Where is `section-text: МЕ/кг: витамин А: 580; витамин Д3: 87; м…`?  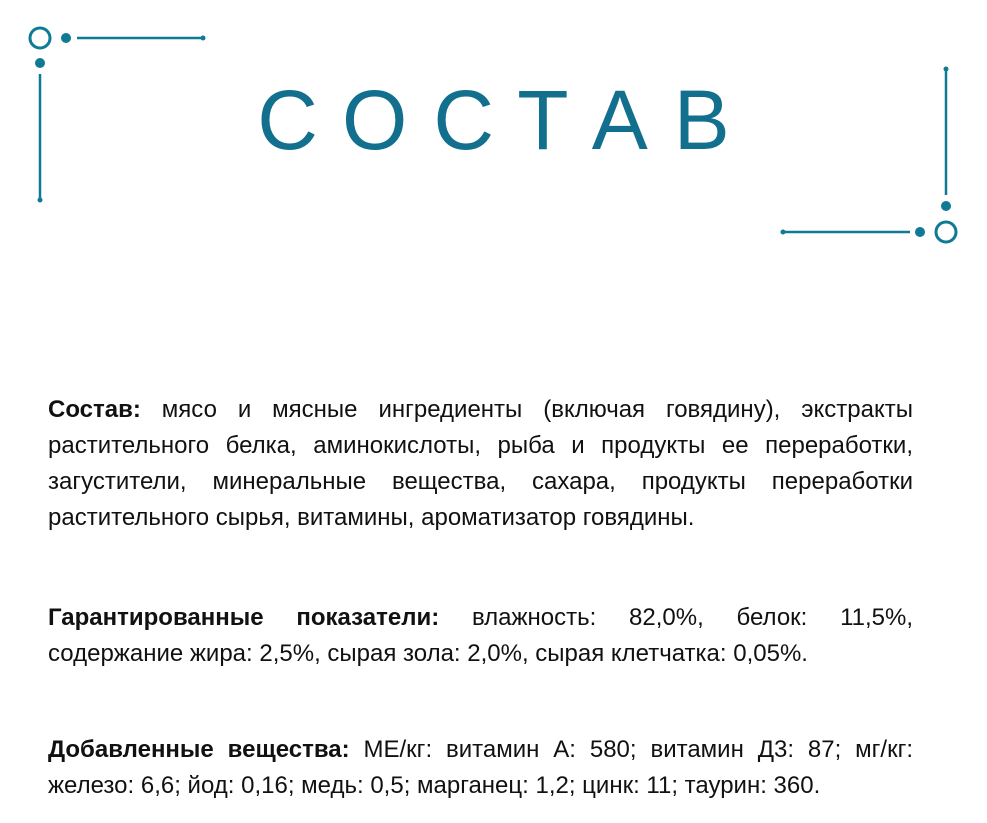 section-text: МЕ/кг: витамин А: 580; витамин Д3: 87; м… is located at coordinates (481, 767).